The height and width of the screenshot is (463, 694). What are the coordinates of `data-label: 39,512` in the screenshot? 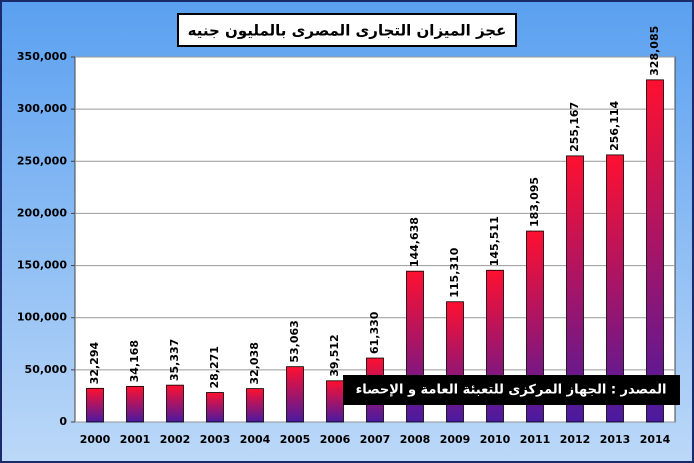 It's located at (334, 355).